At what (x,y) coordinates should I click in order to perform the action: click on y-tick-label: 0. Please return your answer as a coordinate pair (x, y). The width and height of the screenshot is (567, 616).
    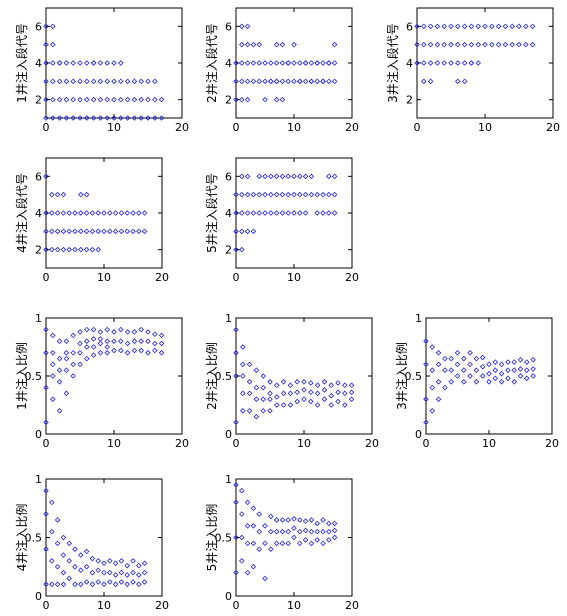
    Looking at the image, I should click on (228, 596).